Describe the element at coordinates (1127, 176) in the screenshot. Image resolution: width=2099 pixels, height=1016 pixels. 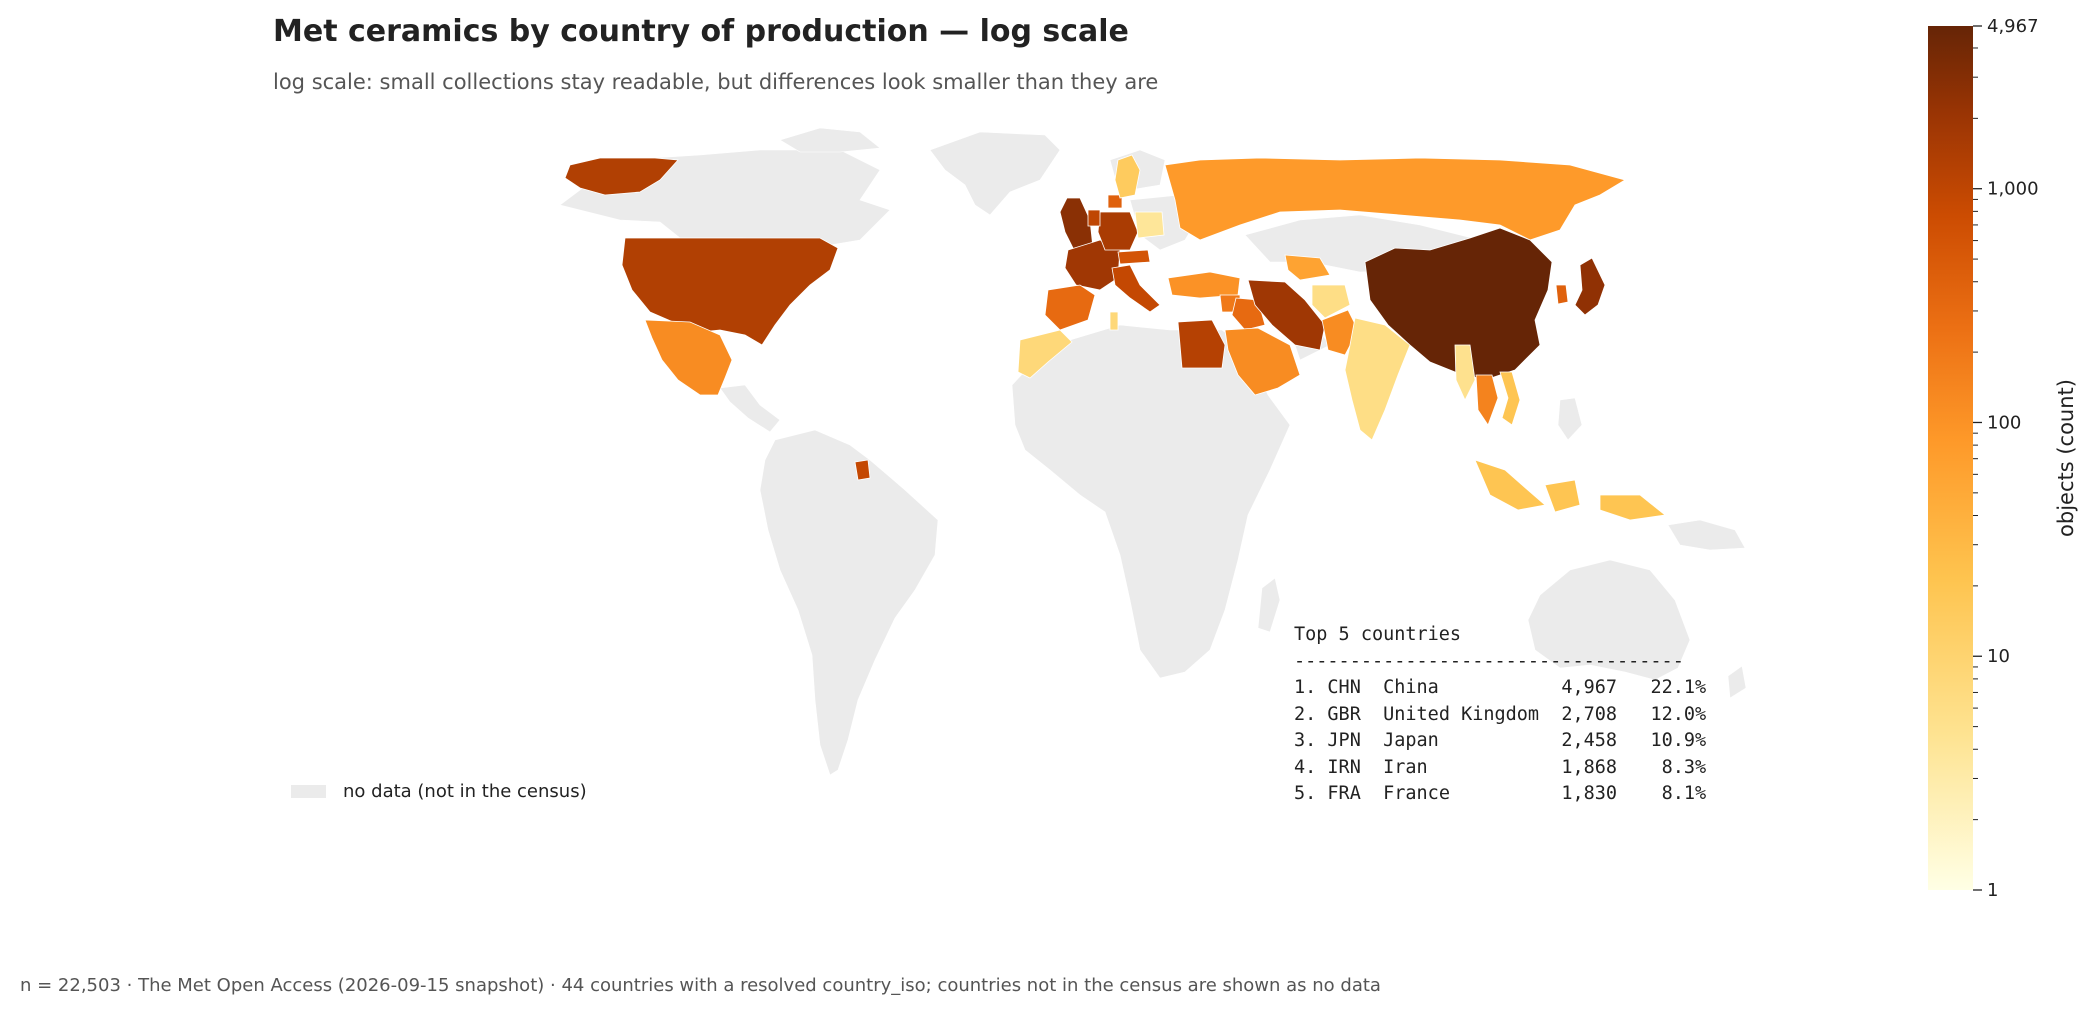
I see `country-sweden` at that location.